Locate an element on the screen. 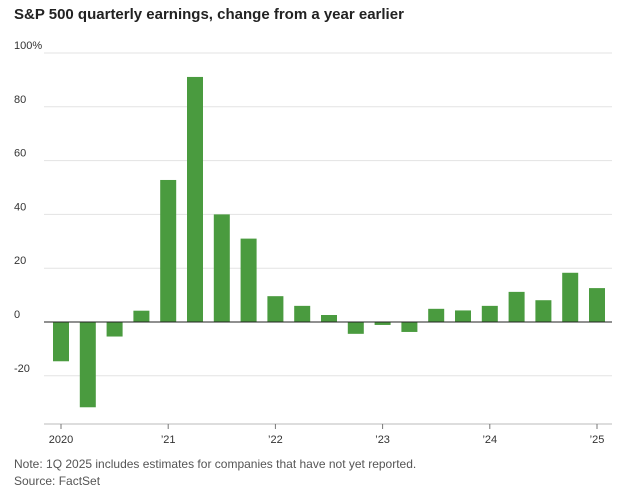 The image size is (624, 489). bar-4Q22 is located at coordinates (355, 328).